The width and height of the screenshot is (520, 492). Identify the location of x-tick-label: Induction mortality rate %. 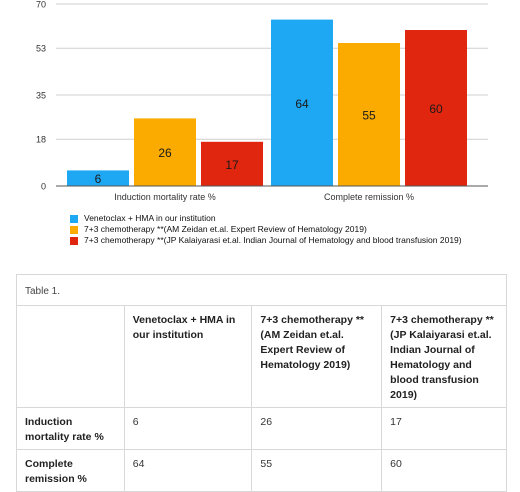
(165, 197).